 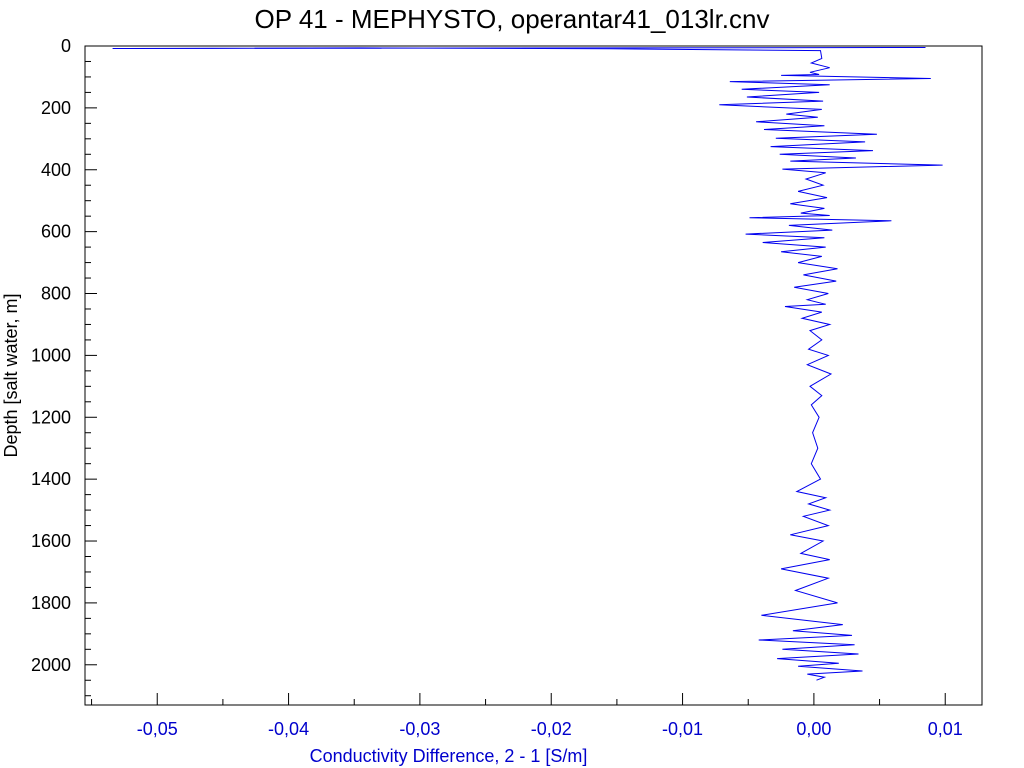 What do you see at coordinates (11, 375) in the screenshot?
I see `y-axis-label: Depth [salt water, m]` at bounding box center [11, 375].